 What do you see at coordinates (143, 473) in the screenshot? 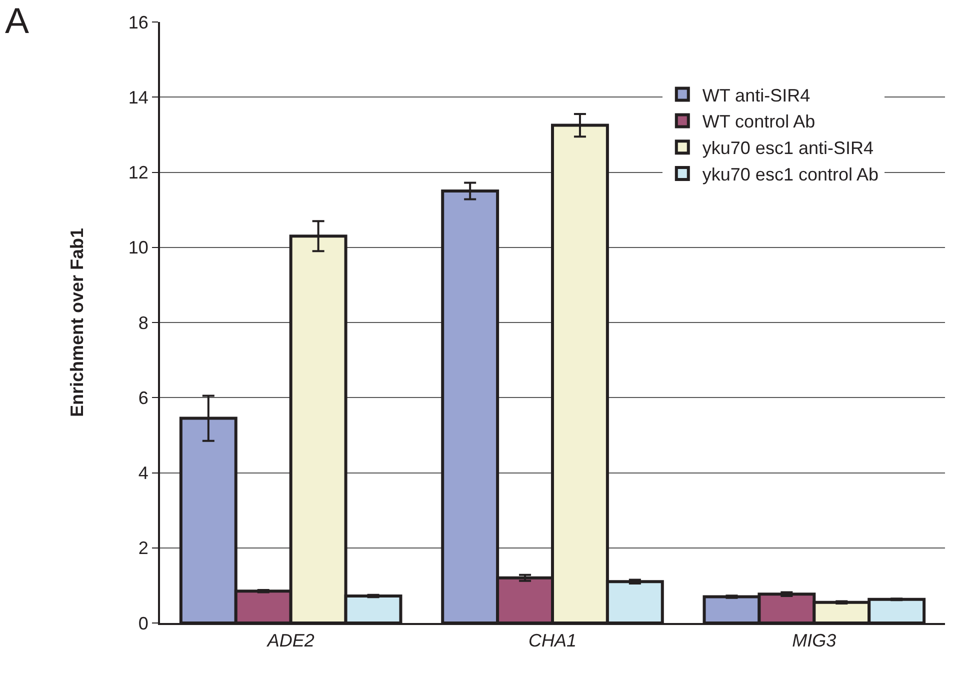
I see `y-tick-label: 4` at bounding box center [143, 473].